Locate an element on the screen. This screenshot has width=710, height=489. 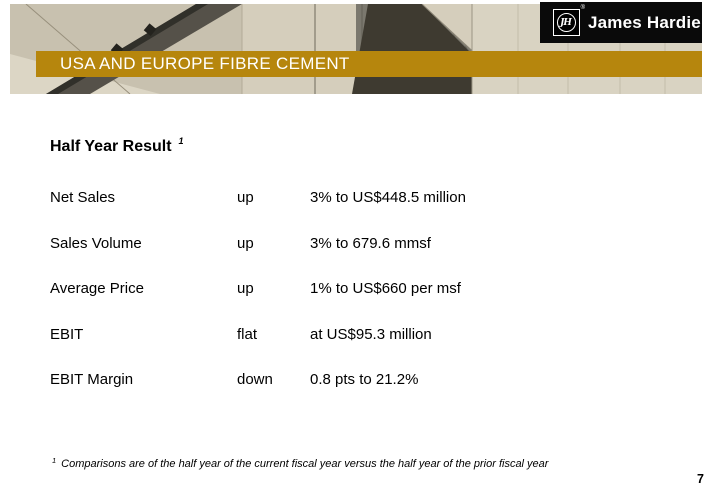
results-heading: Half Year Result 1 is located at coordinates (117, 146).